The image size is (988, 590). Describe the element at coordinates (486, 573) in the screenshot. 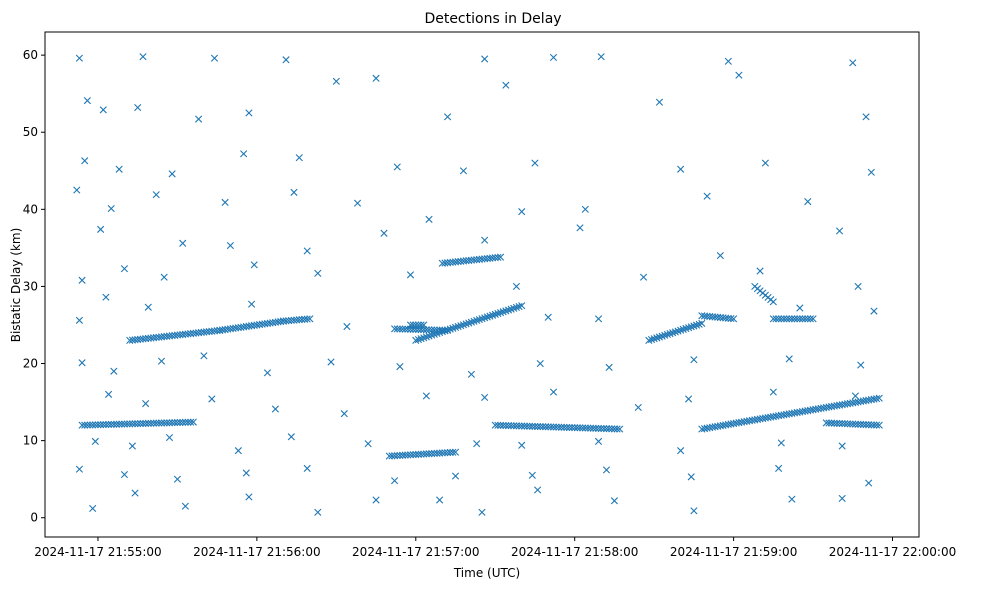

I see `x-axis-label: Time (UTC)` at that location.